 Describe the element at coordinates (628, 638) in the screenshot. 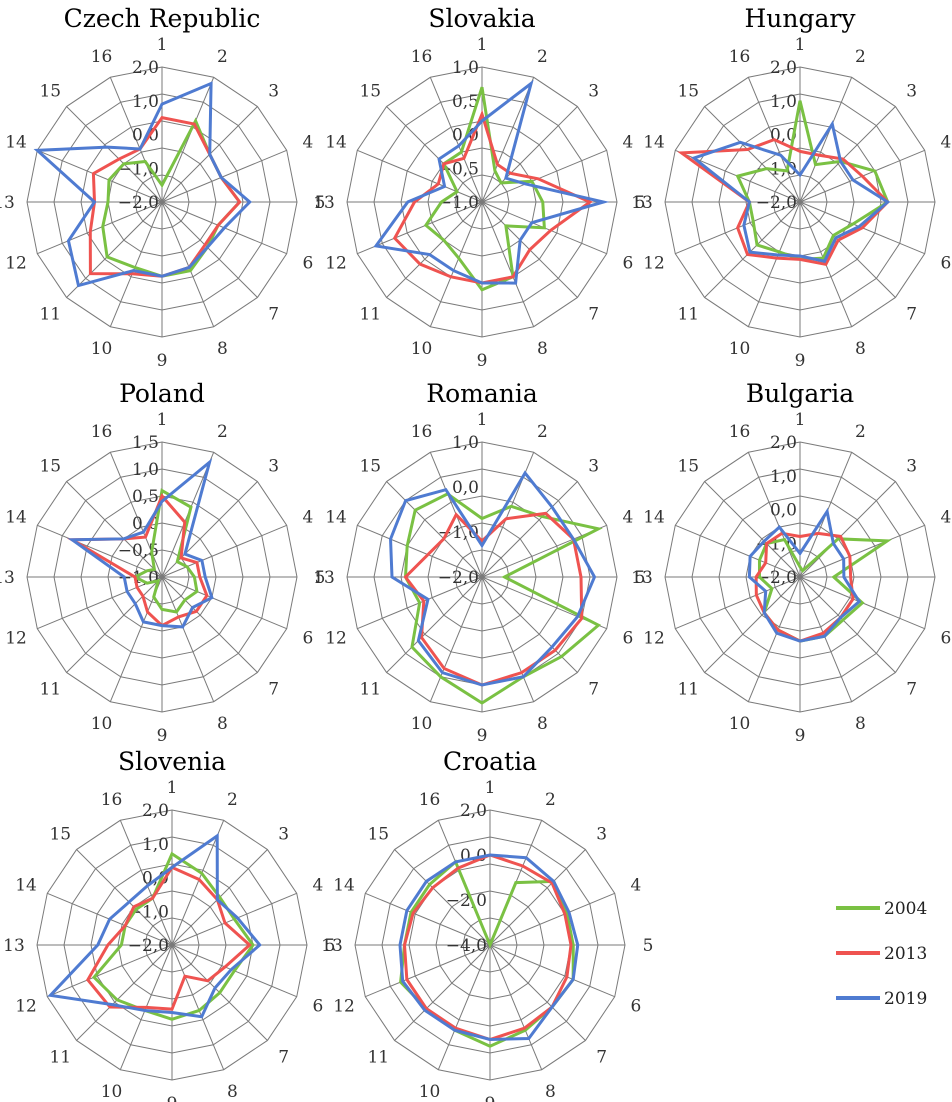

I see `spoke-label: 6` at that location.